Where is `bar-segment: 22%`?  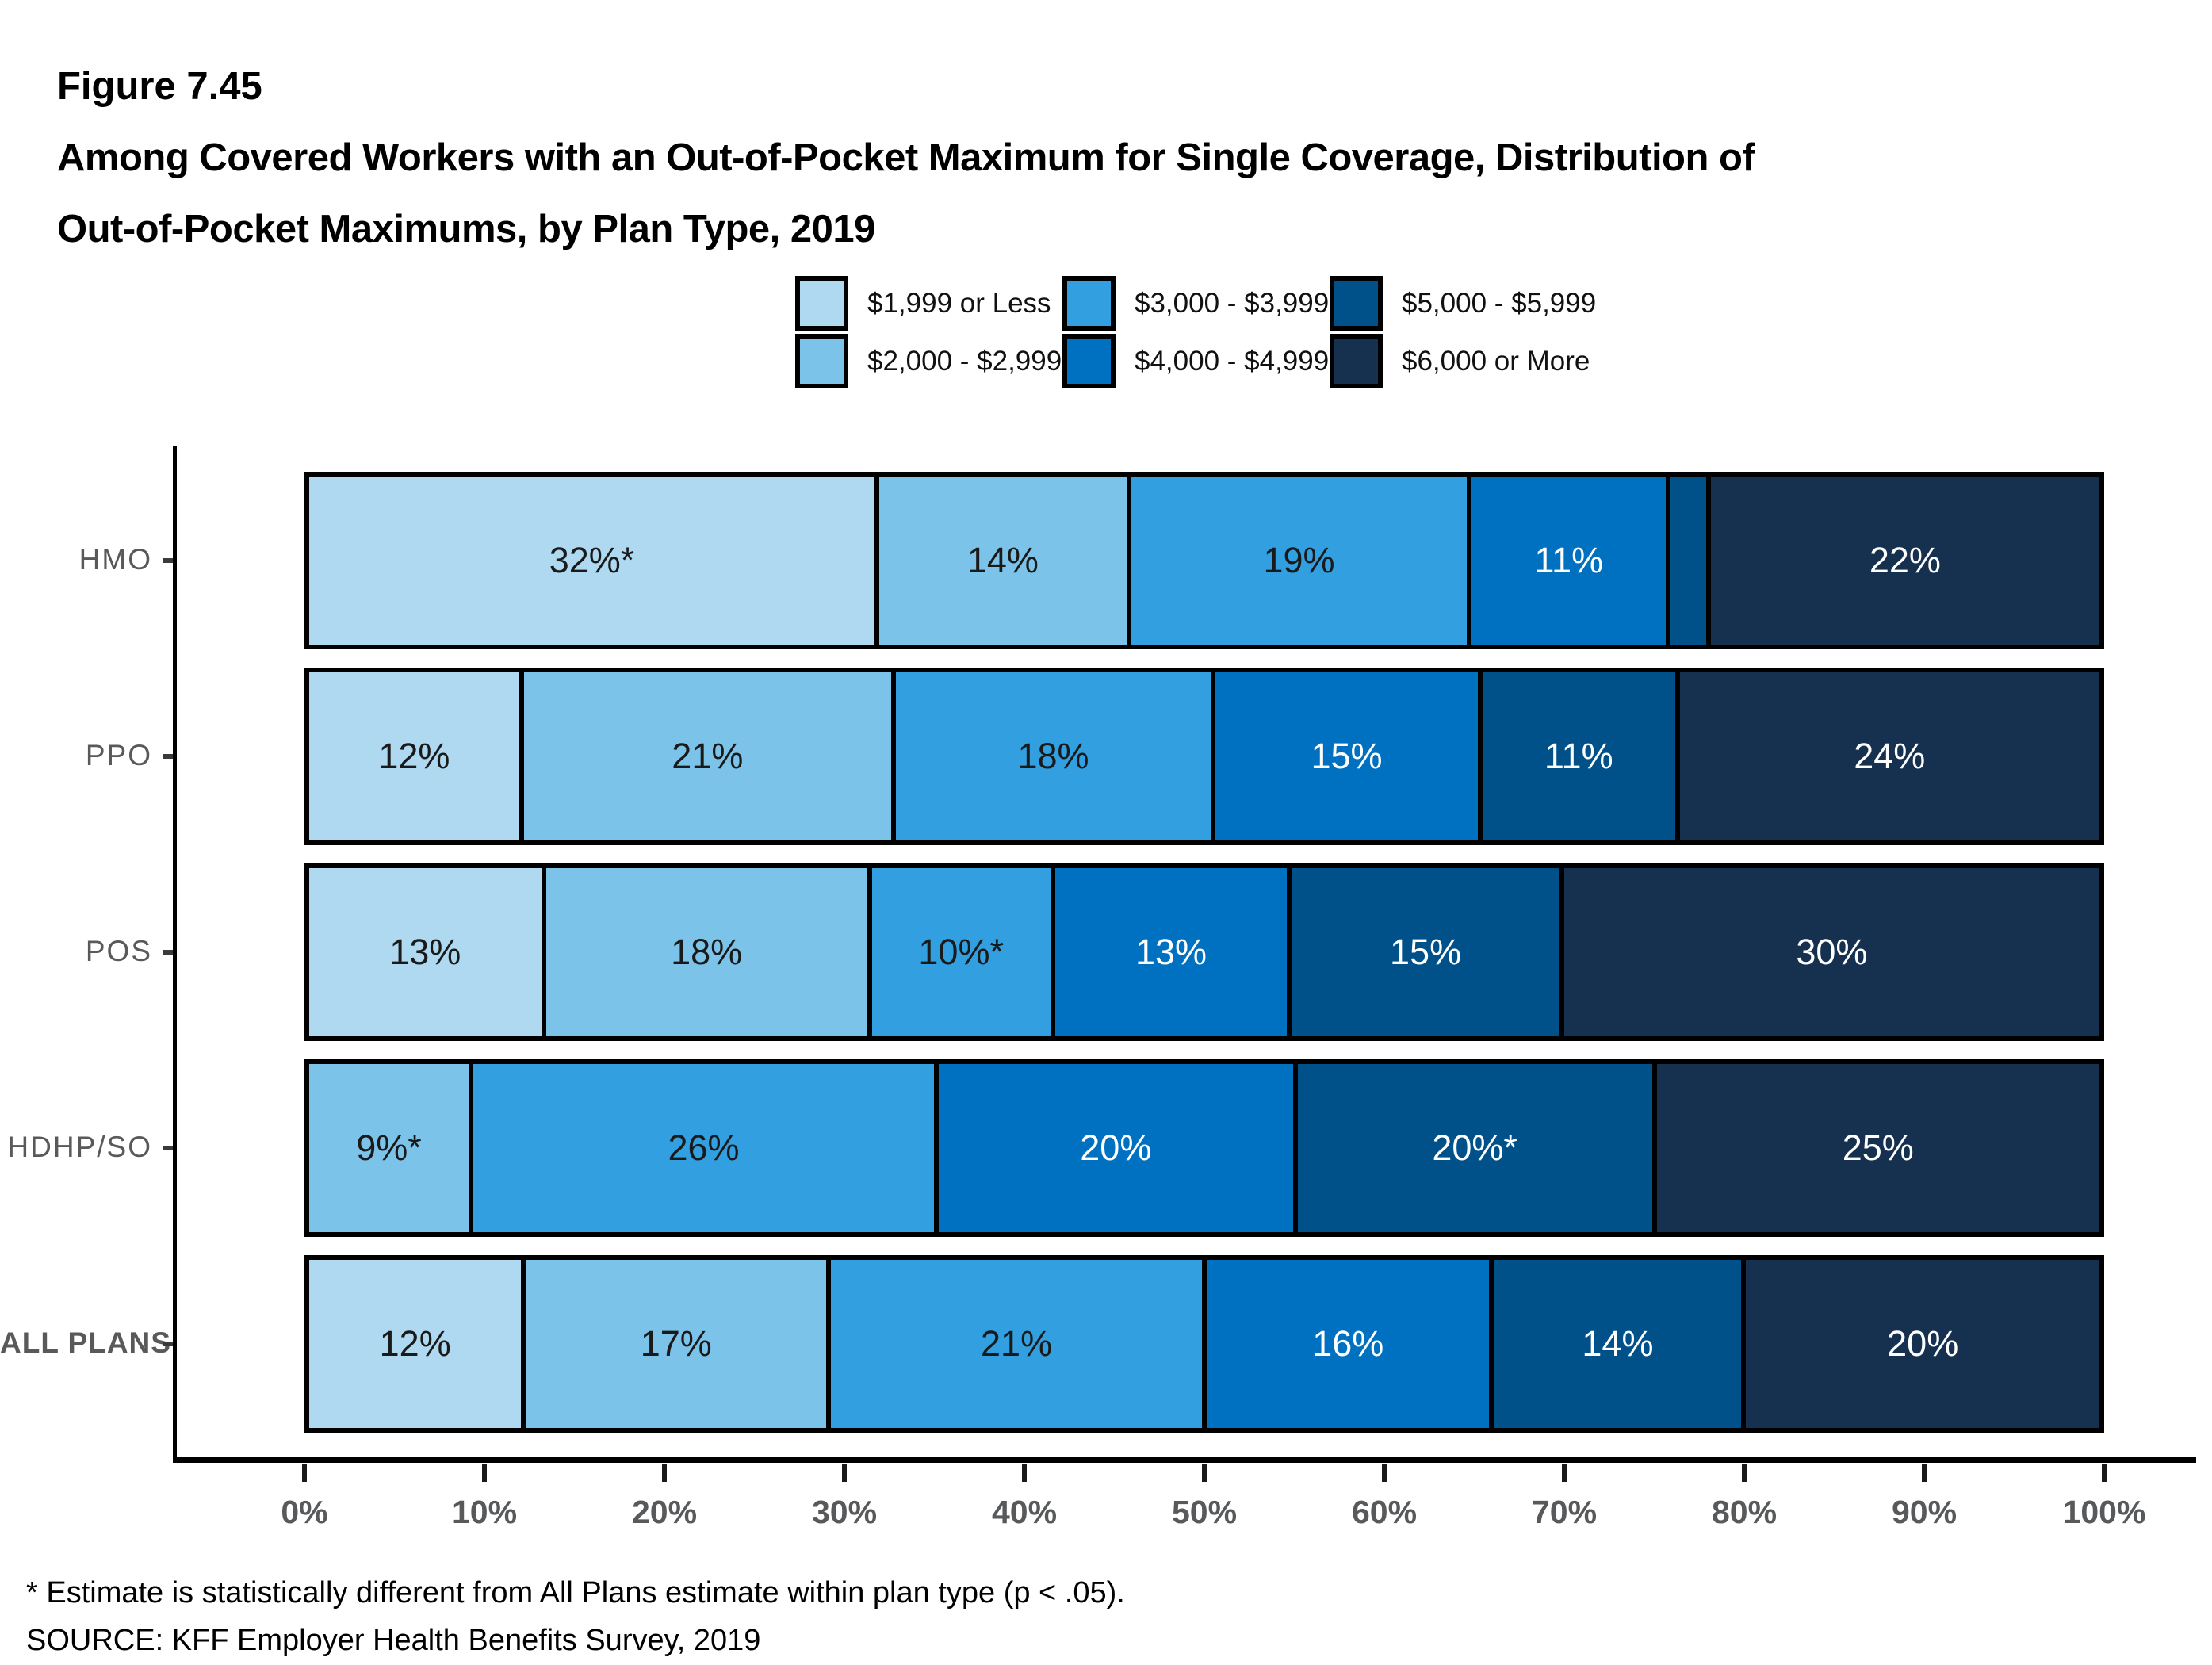 bar-segment: 22% is located at coordinates (1904, 561).